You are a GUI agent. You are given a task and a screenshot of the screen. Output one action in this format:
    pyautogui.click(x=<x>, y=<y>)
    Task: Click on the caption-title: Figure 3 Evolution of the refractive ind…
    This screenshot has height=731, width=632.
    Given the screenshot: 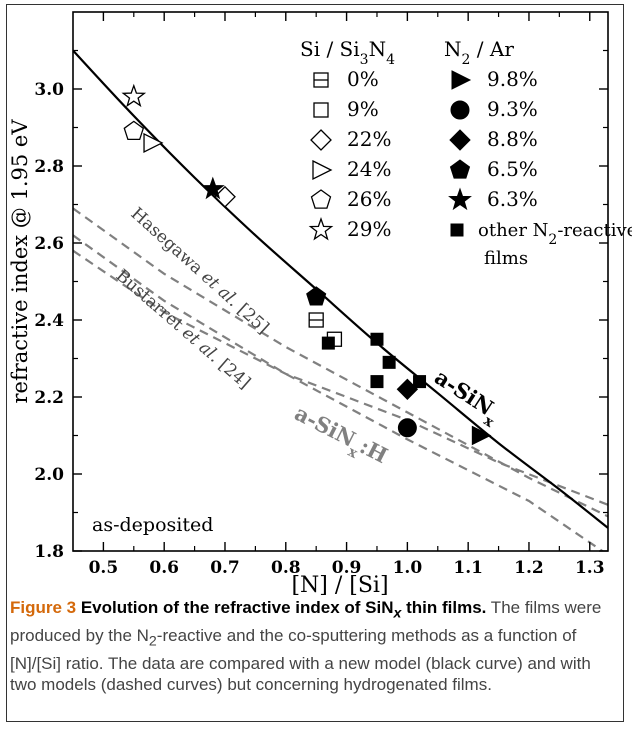 What is the action you would take?
    pyautogui.click(x=248, y=610)
    